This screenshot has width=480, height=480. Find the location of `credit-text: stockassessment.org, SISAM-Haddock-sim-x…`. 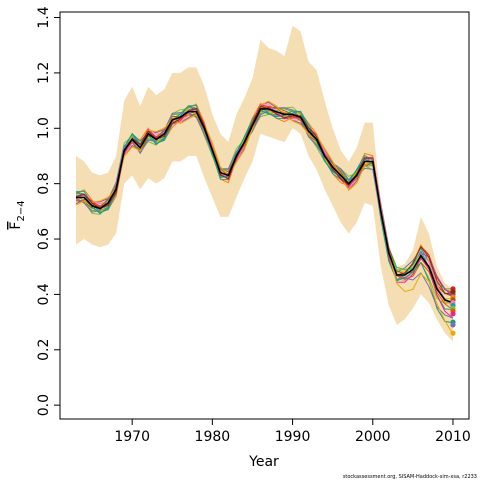

credit-text: stockassessment.org, SISAM-Haddock-sim-x… is located at coordinates (410, 477).